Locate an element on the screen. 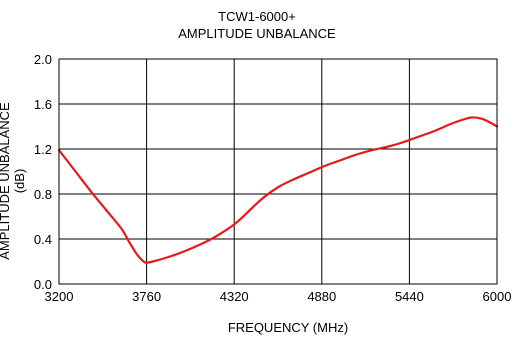  x-tick-label: 4320 is located at coordinates (234, 296).